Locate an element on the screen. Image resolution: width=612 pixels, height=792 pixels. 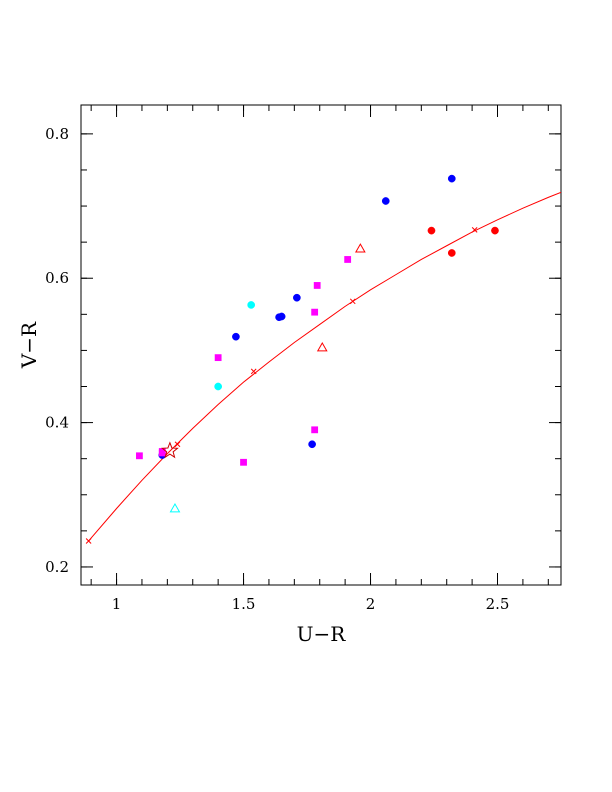
y-tick-label: 0.6 is located at coordinates (57, 278).